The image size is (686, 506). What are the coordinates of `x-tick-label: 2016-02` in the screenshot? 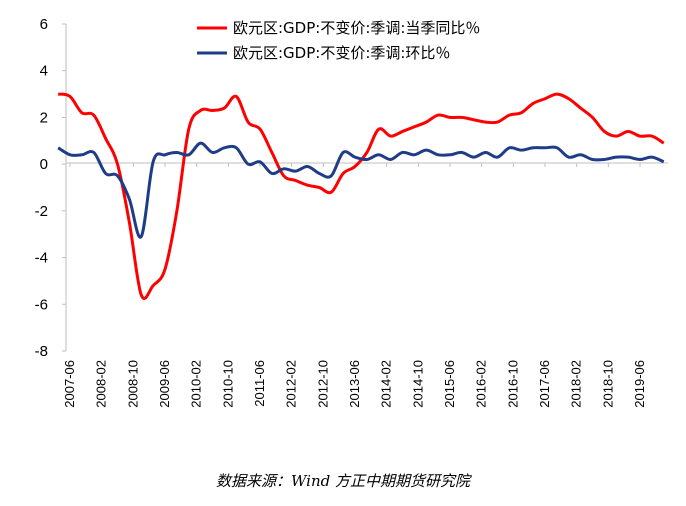 It's located at (481, 384).